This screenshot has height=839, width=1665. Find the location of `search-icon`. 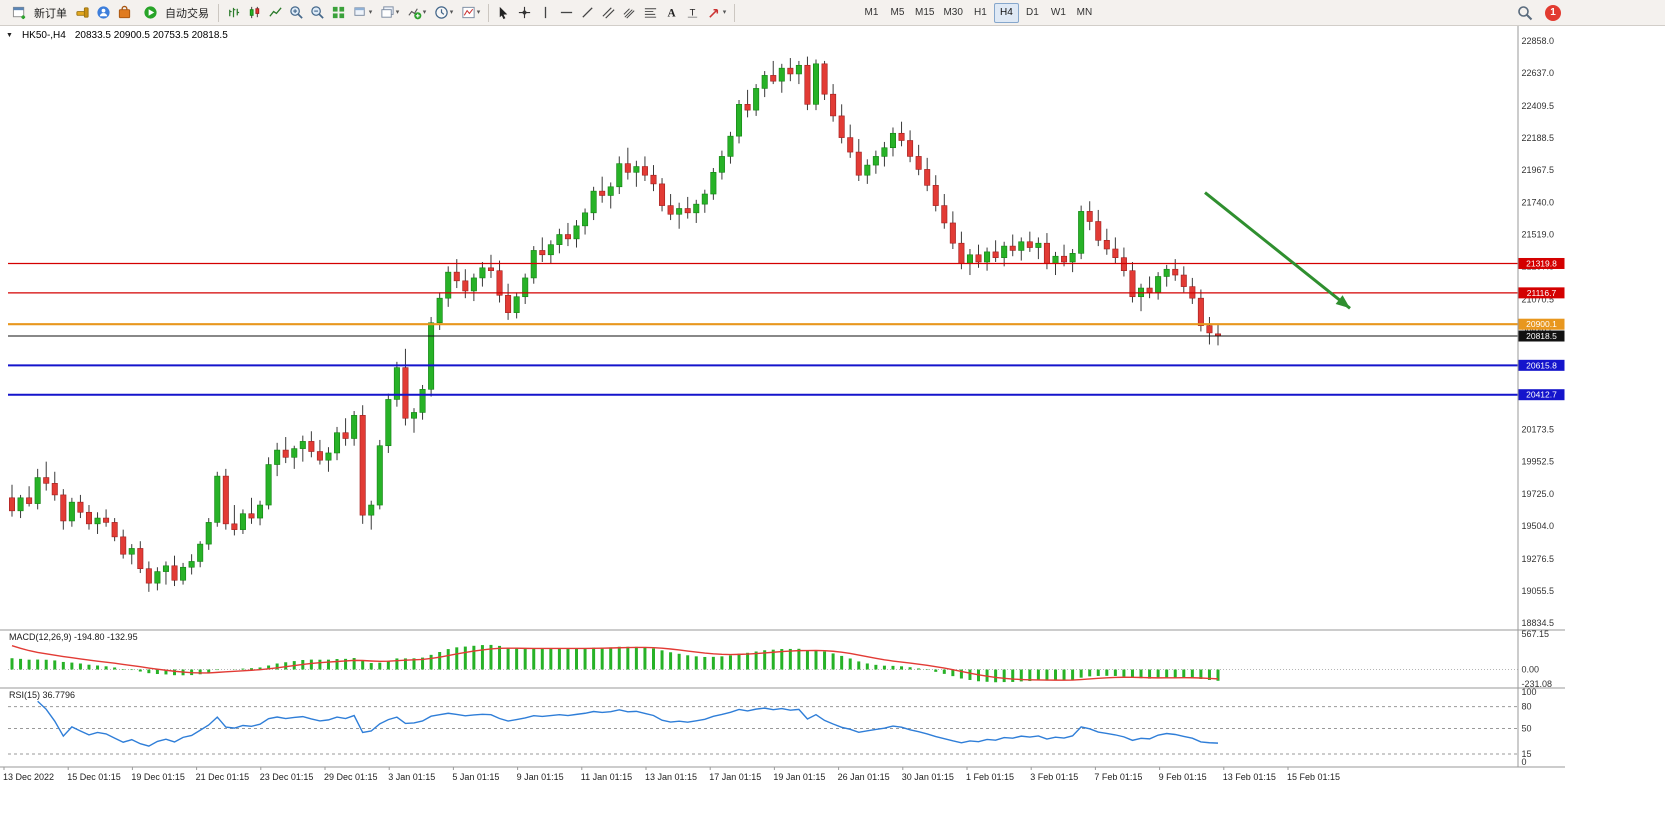

search-icon is located at coordinates (1524, 12).